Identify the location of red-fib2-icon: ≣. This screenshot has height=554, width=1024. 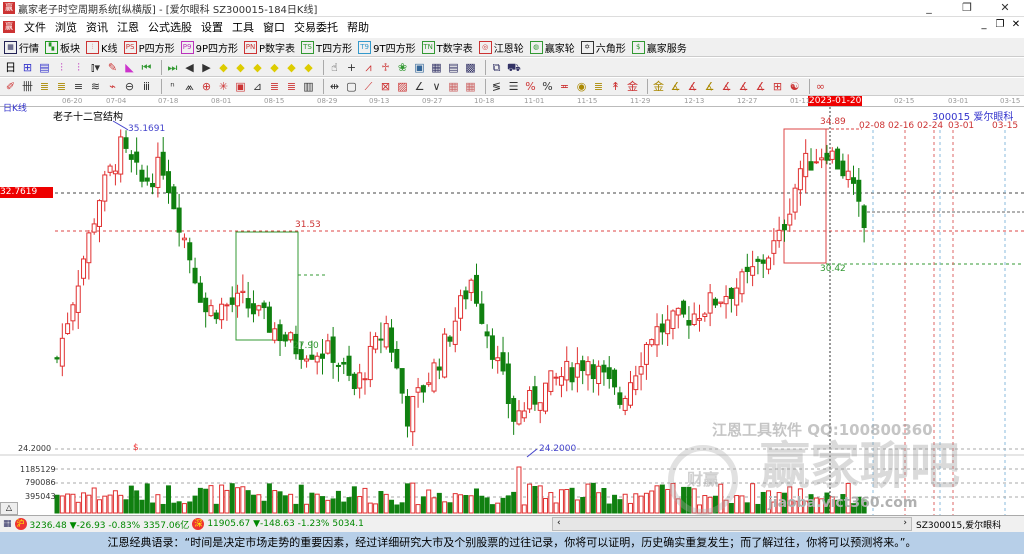
(291, 86).